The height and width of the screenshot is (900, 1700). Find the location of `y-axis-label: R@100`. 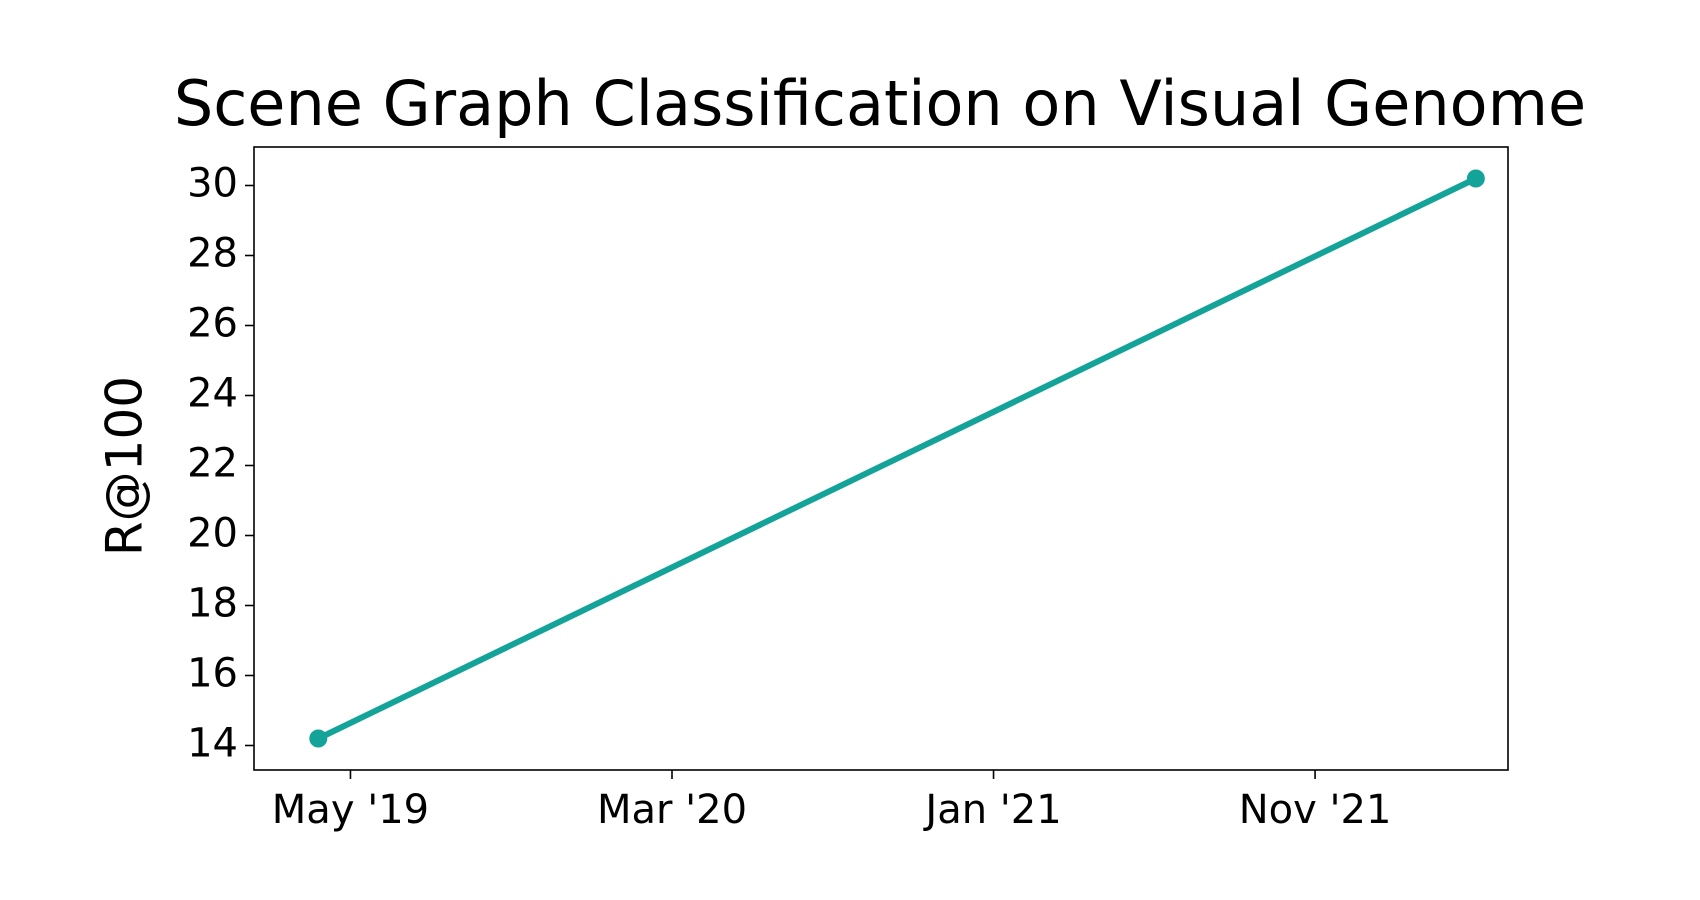

y-axis-label: R@100 is located at coordinates (125, 466).